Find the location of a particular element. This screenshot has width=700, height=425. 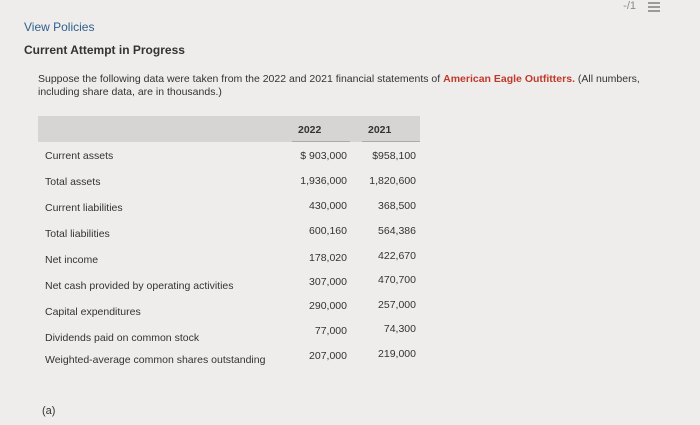

cell-2022: 430,000 is located at coordinates (328, 206).